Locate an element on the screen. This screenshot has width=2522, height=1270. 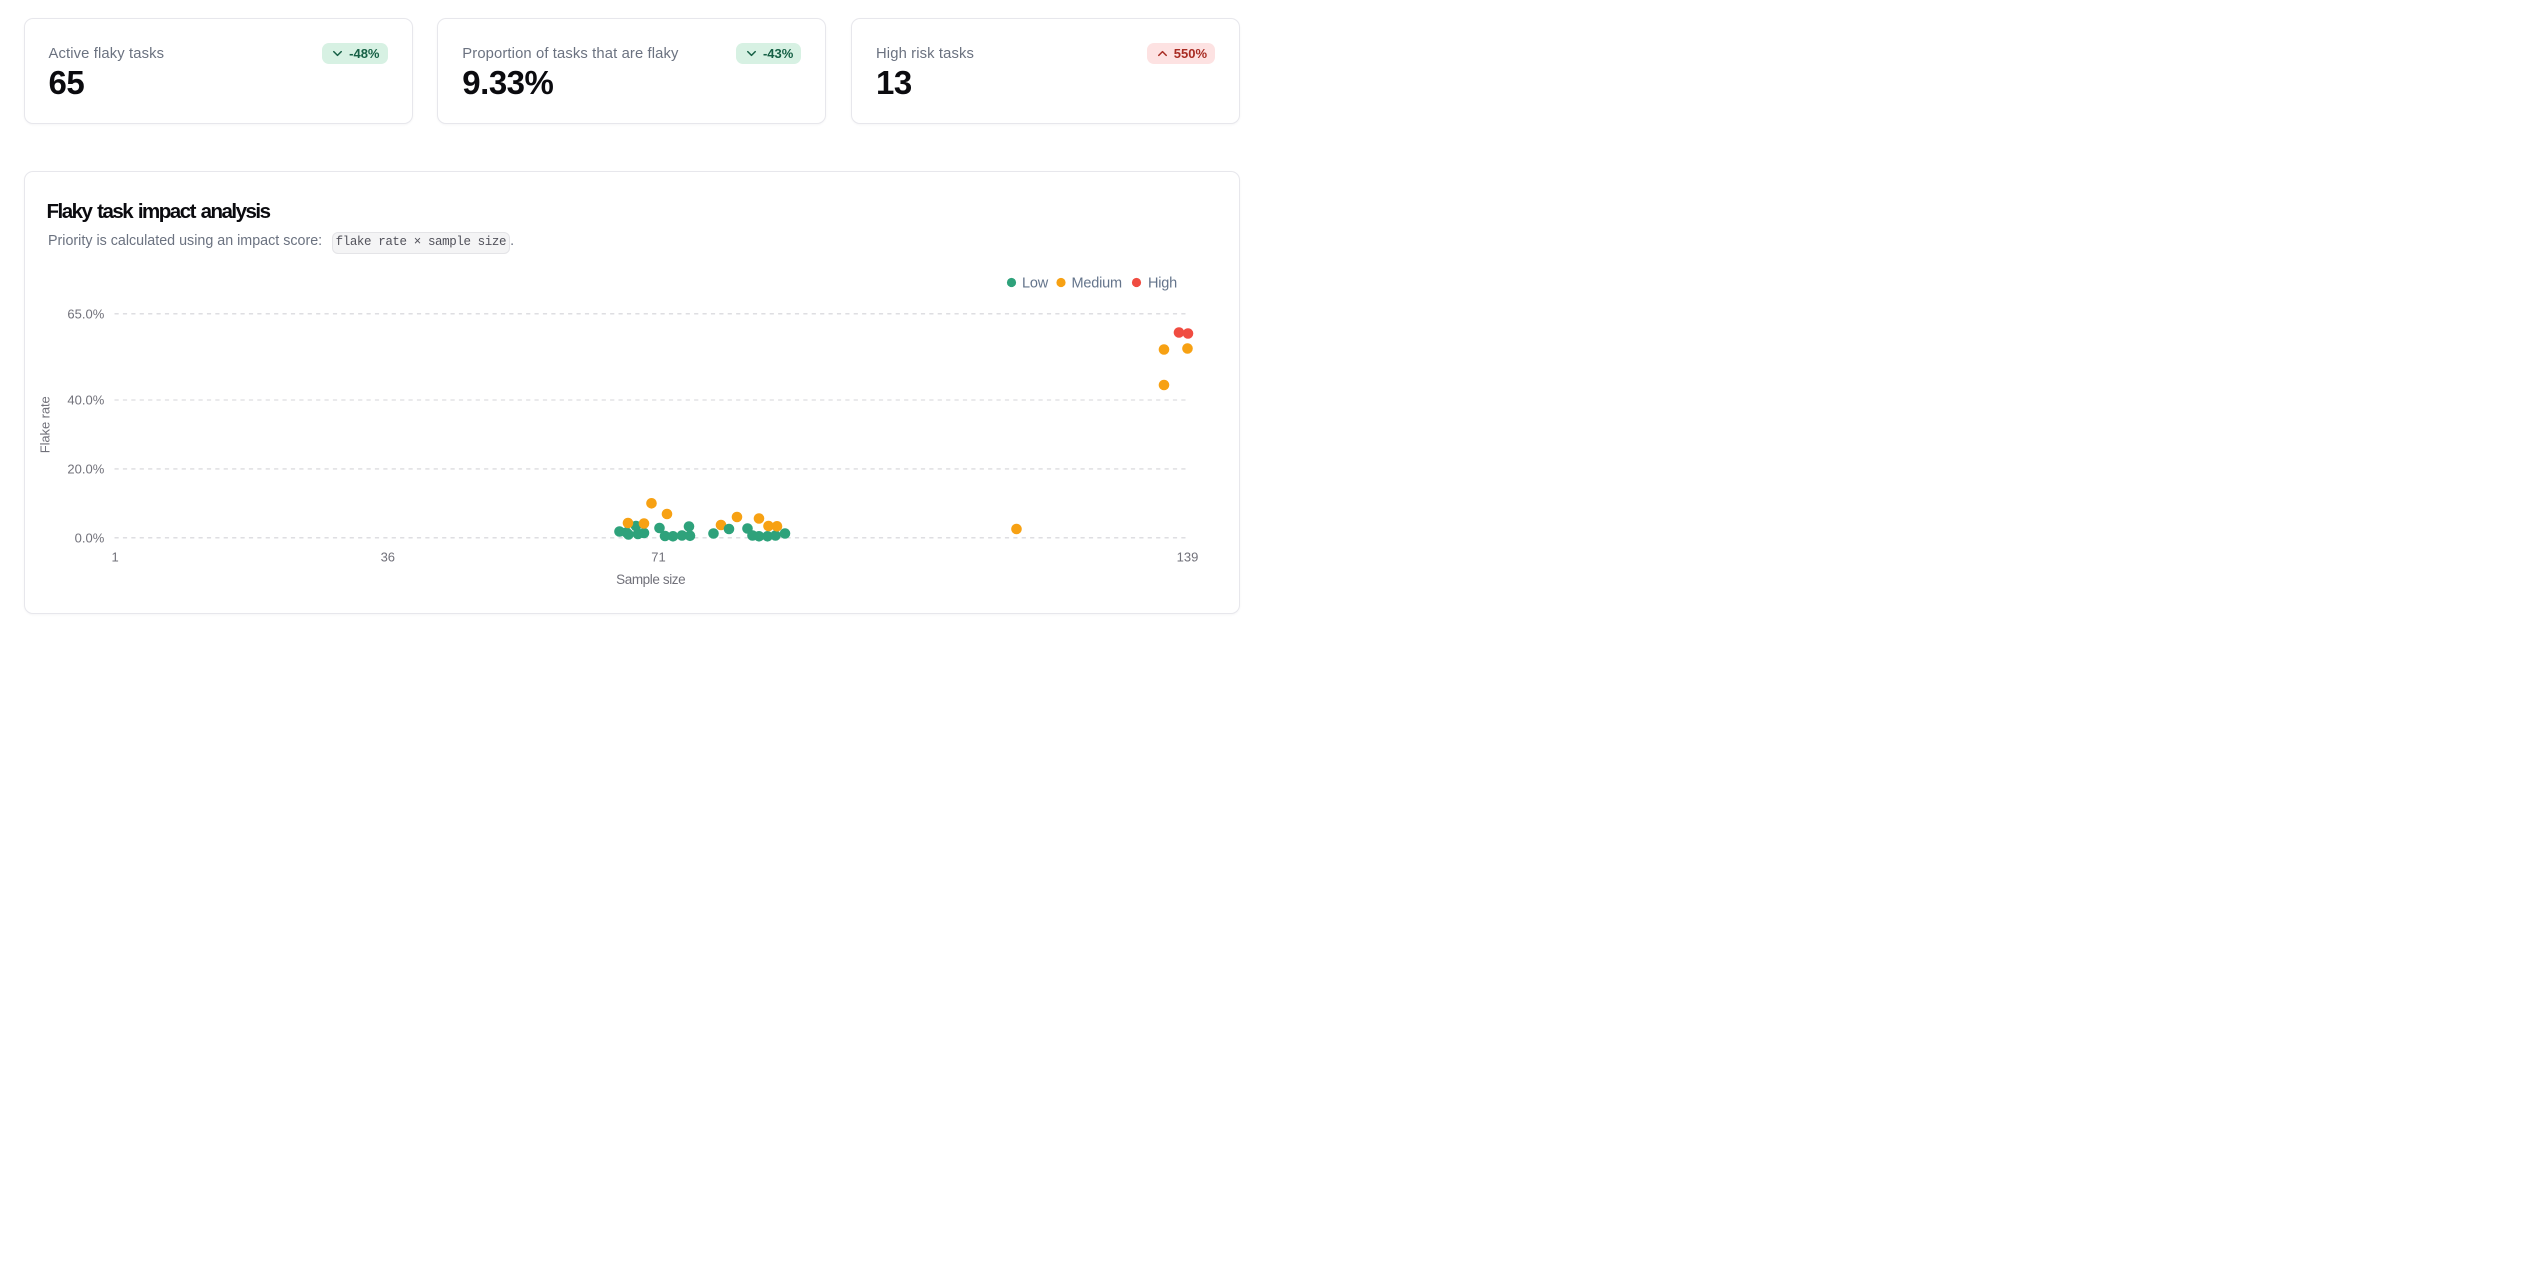
svg-text: 65.0% is located at coordinates (85, 313).